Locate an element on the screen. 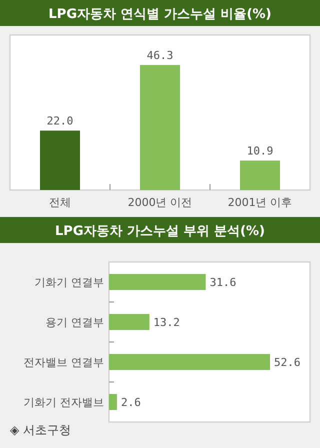 The image size is (320, 448). data-label: 10.9 is located at coordinates (260, 151).